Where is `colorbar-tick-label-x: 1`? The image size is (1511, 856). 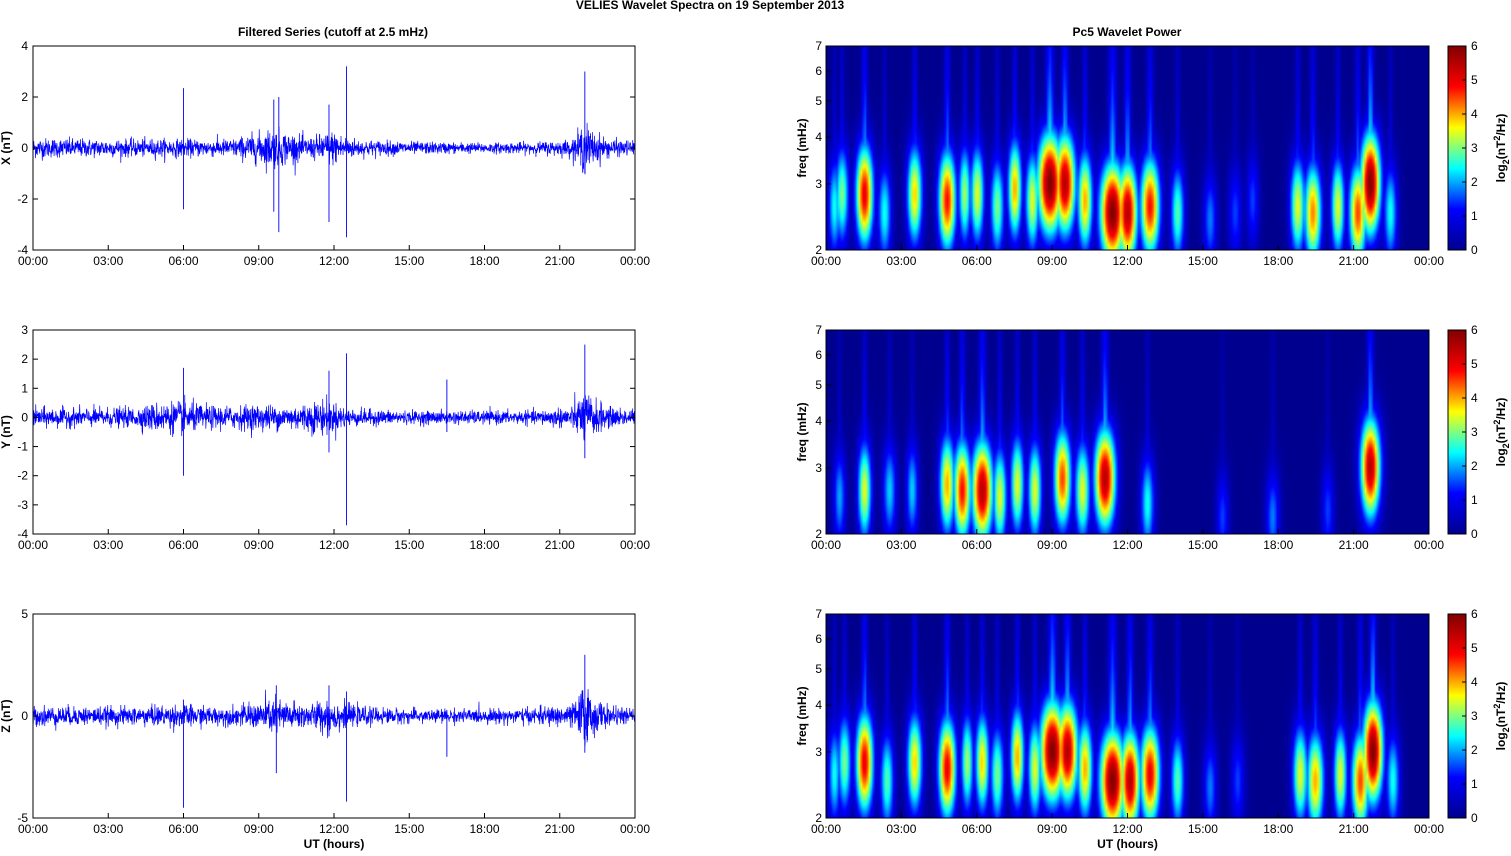
colorbar-tick-label-x: 1 is located at coordinates (1474, 216).